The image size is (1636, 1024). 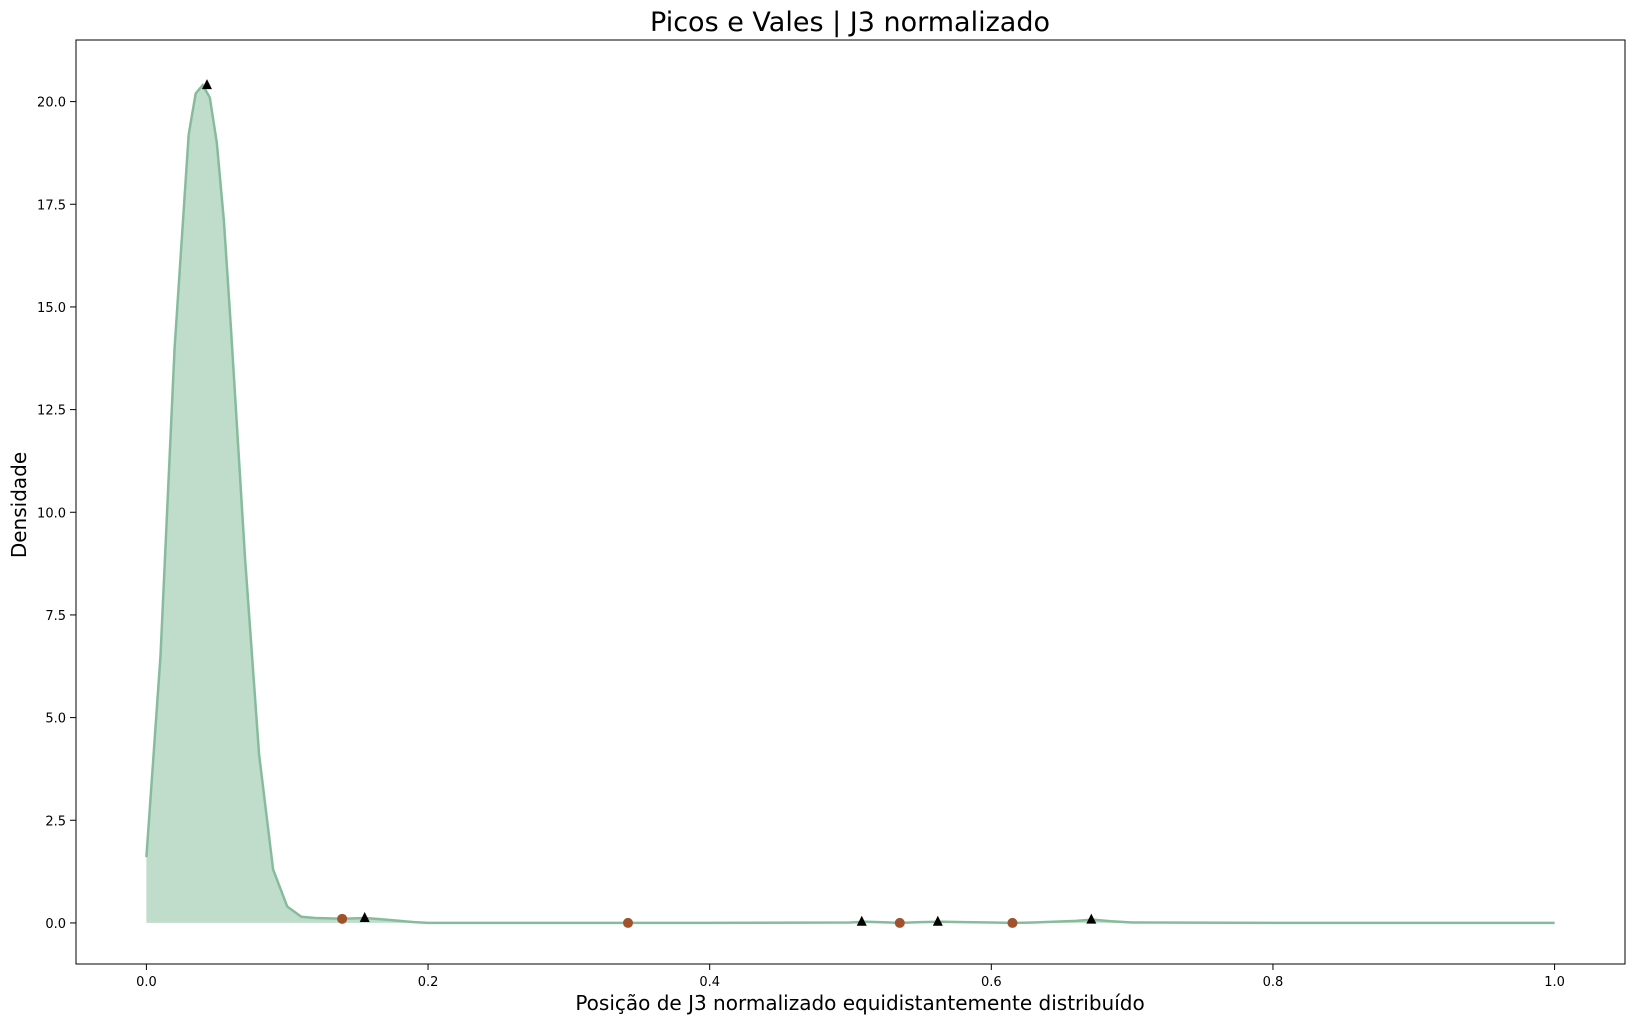 What do you see at coordinates (146, 982) in the screenshot?
I see `x-tick-label: 0.0` at bounding box center [146, 982].